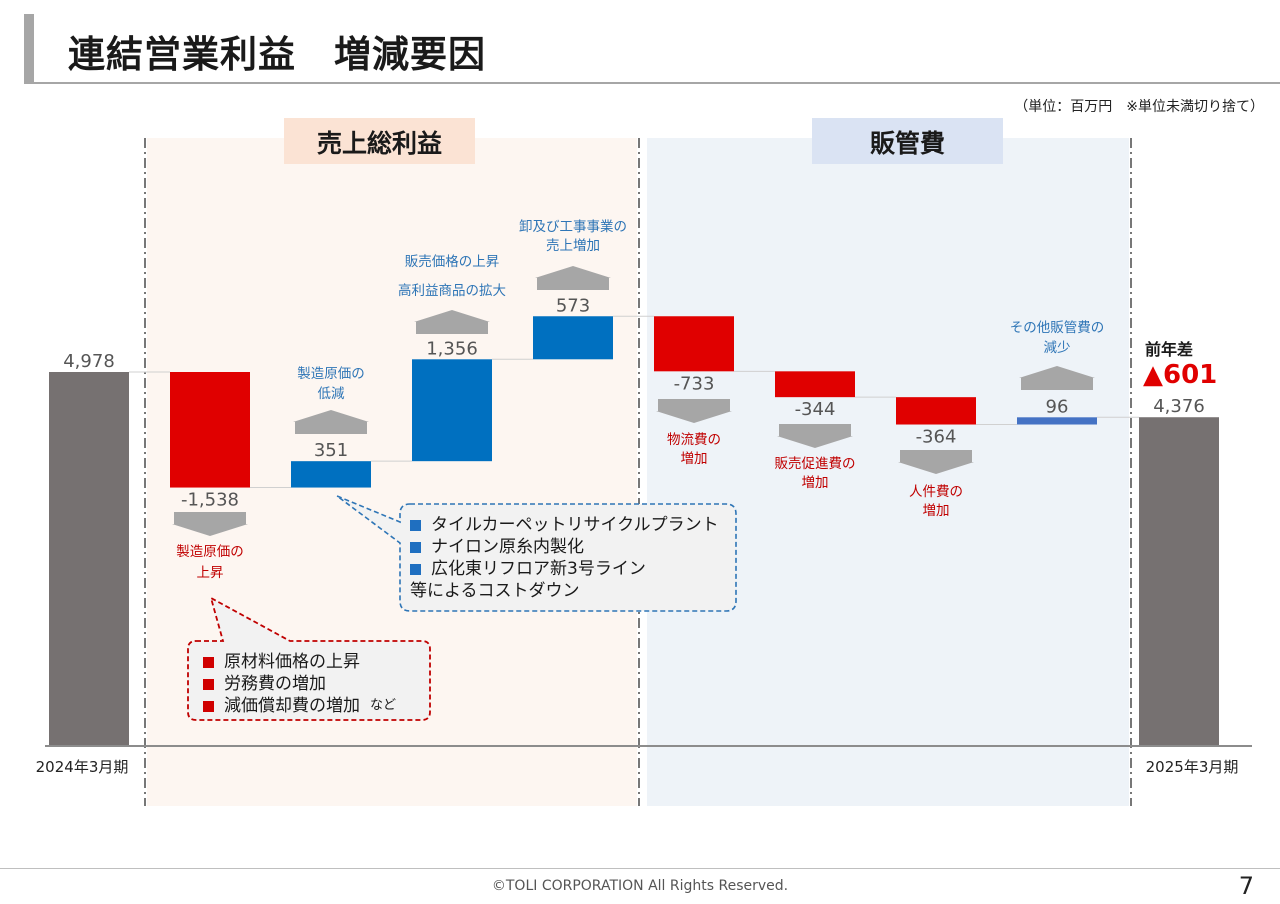 The width and height of the screenshot is (1280, 904). I want to click on sga-header-label: 販管費, so click(907, 143).